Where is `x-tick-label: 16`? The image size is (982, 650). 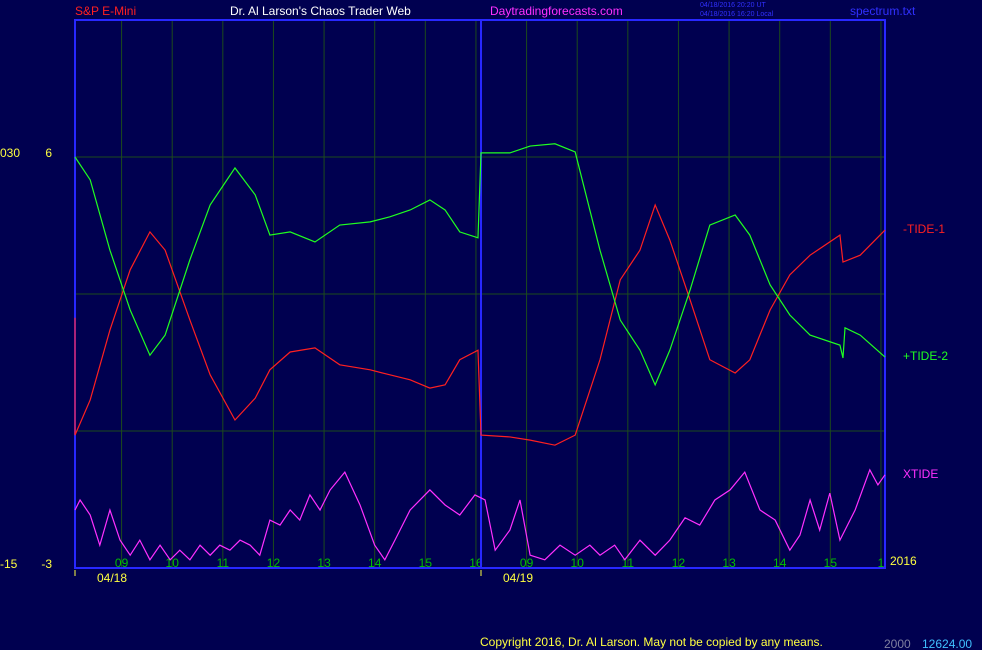
x-tick-label: 16 is located at coordinates (476, 563).